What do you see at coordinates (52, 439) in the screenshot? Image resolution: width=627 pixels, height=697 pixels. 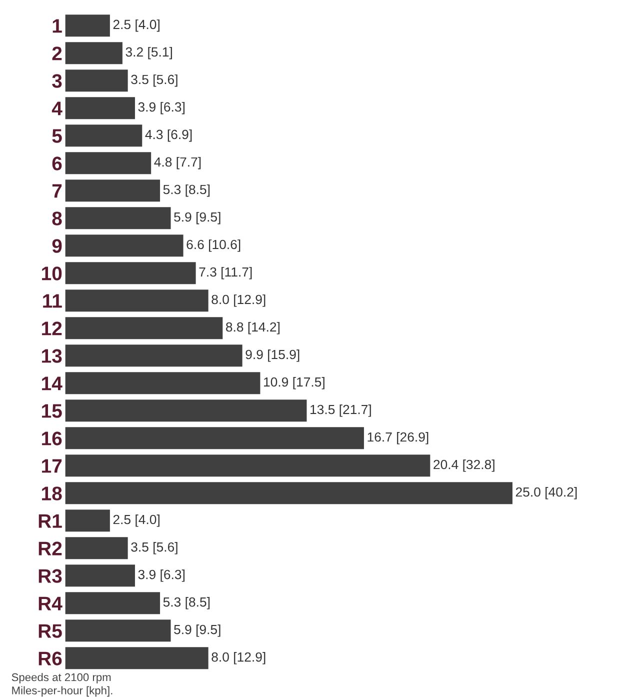 I see `y-tick-label: 16` at bounding box center [52, 439].